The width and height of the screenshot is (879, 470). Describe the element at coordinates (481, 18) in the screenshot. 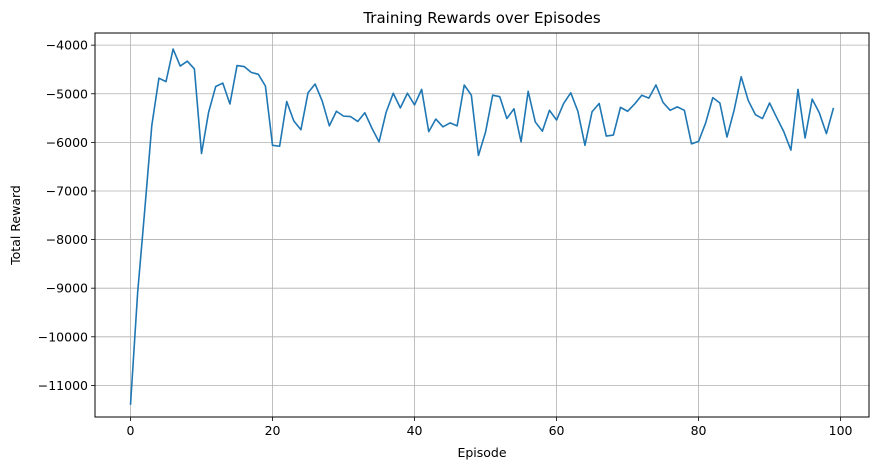

I see `chart-title: Training Rewards over Episodes` at that location.